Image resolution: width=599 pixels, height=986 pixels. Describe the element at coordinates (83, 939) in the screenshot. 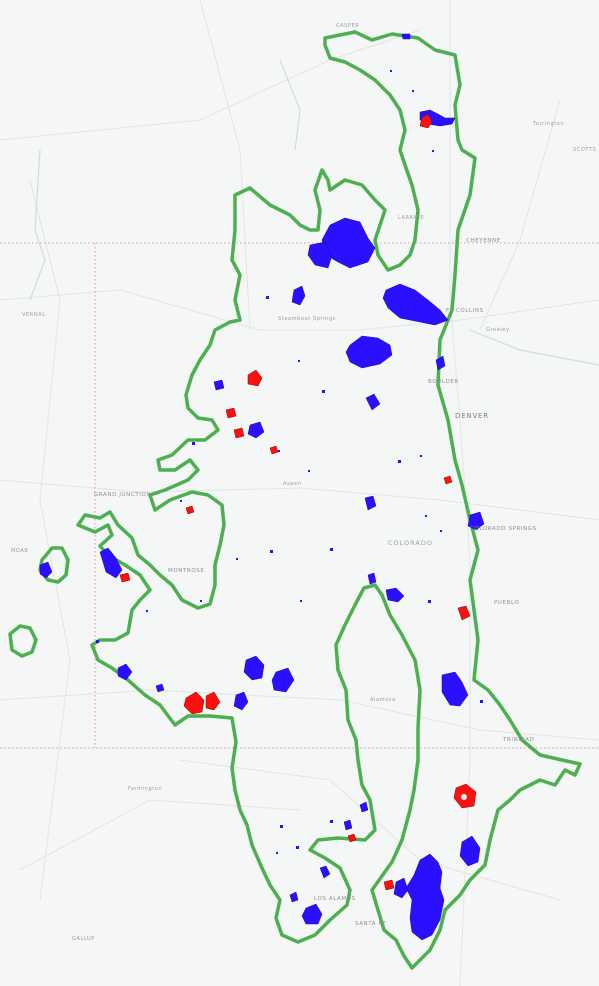

I see `label-gallup: GALLUP` at that location.